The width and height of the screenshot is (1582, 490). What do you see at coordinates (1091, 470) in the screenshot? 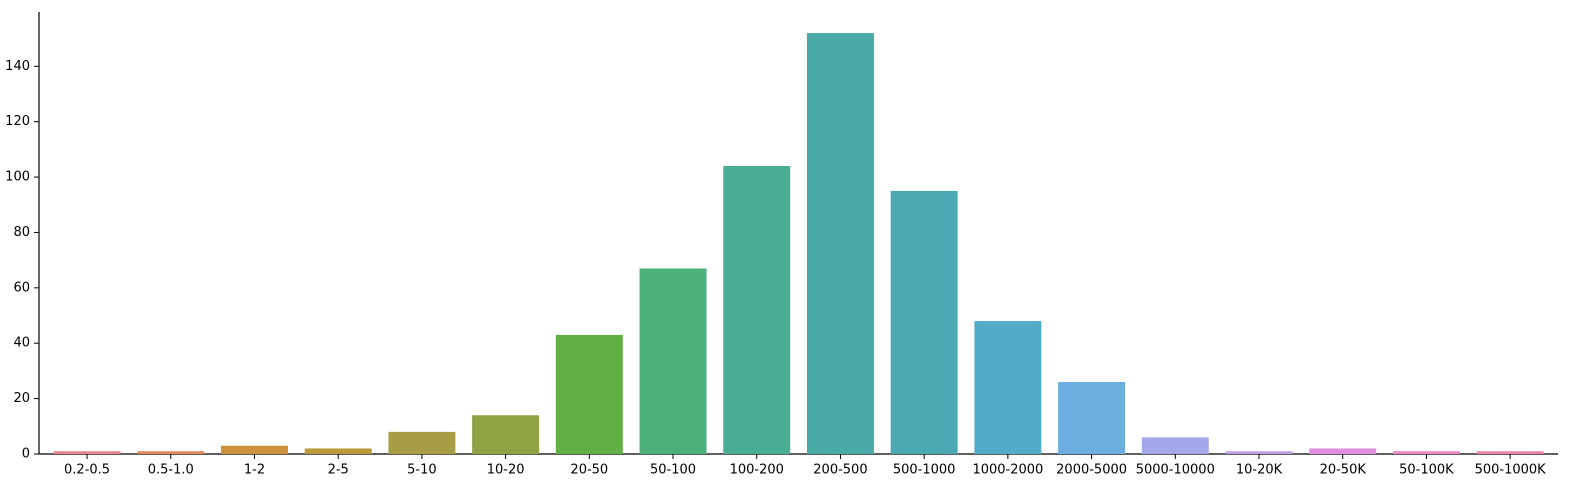
I see `x-tick-label: 2000-5000` at bounding box center [1091, 470].